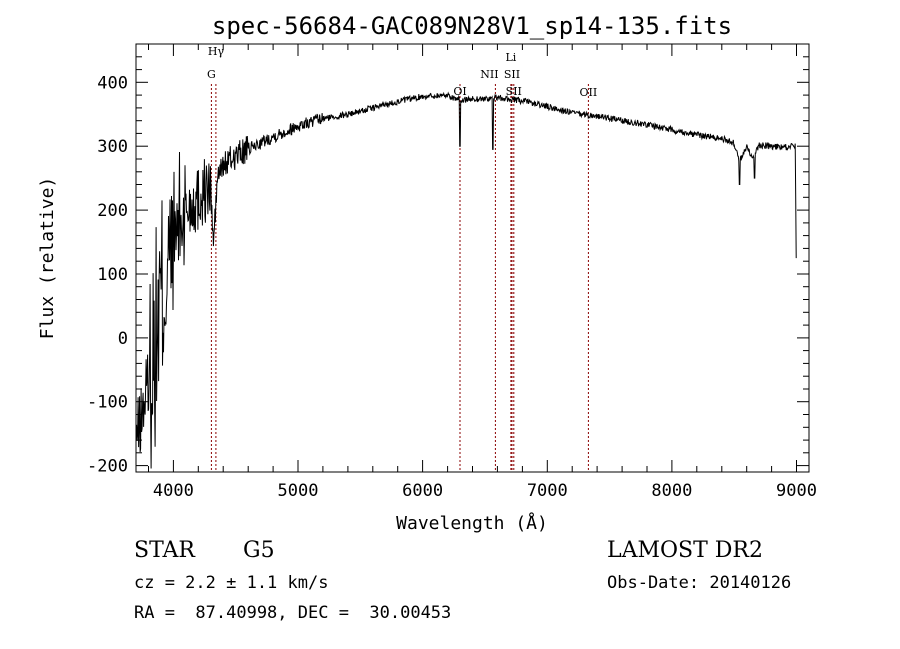 The height and width of the screenshot is (649, 900). What do you see at coordinates (107, 403) in the screenshot?
I see `y-tick-label: -100` at bounding box center [107, 403].